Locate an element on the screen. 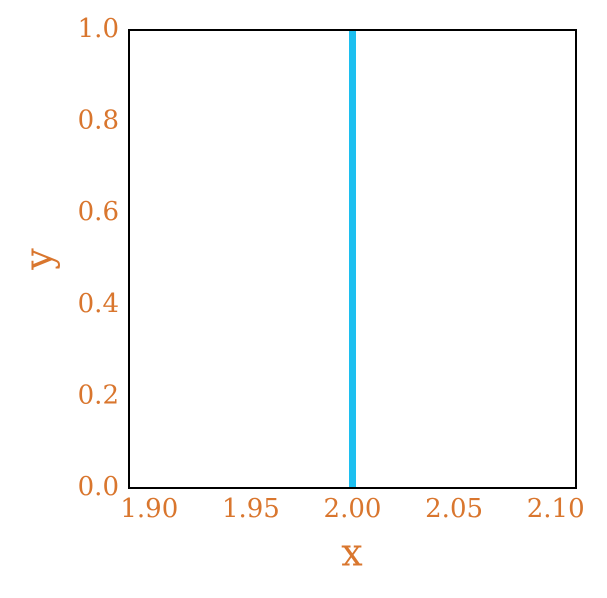 Image resolution: width=607 pixels, height=598 pixels. x-tick-label: 2.00 is located at coordinates (353, 509).